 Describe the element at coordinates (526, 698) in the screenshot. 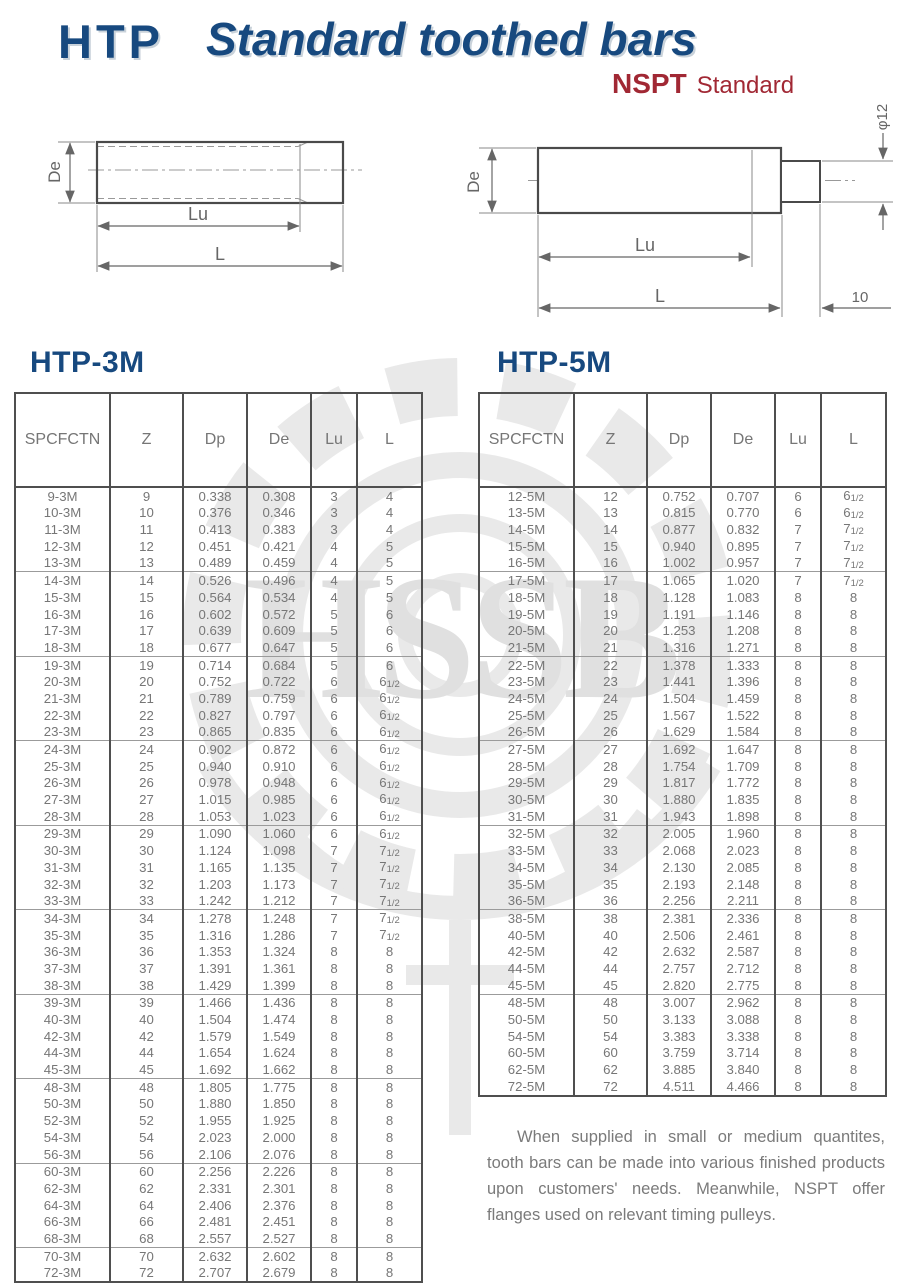

I see `table-cell: 24-5M` at that location.